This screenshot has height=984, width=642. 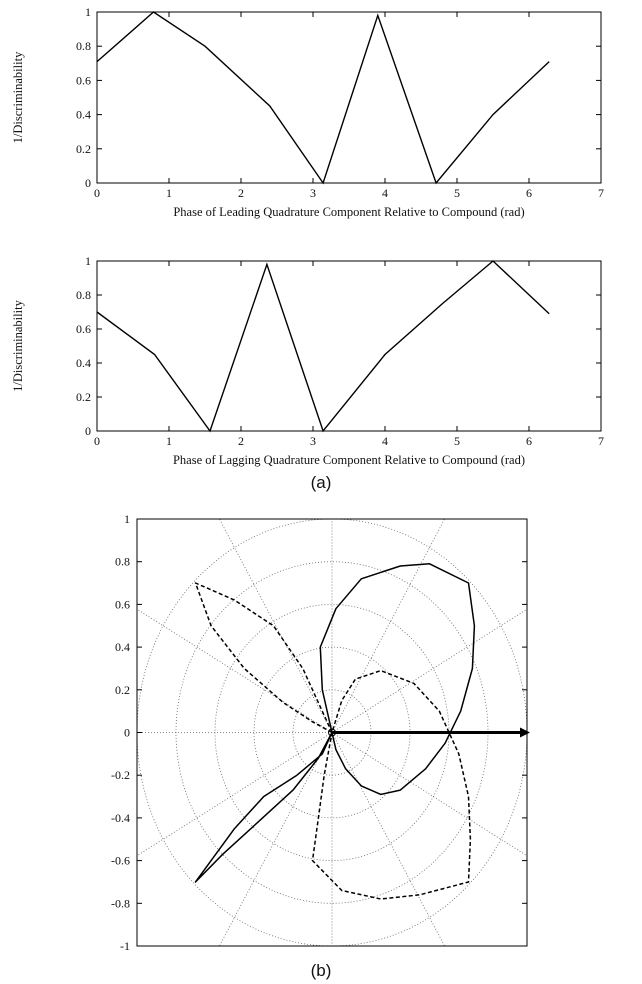 What do you see at coordinates (321, 970) in the screenshot?
I see `caption-b: (b)` at bounding box center [321, 970].